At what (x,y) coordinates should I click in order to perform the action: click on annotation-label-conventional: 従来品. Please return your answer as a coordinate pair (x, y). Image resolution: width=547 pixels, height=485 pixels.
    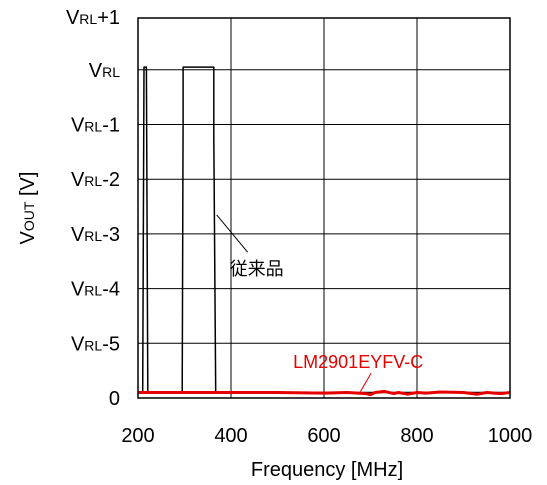
    Looking at the image, I should click on (257, 269).